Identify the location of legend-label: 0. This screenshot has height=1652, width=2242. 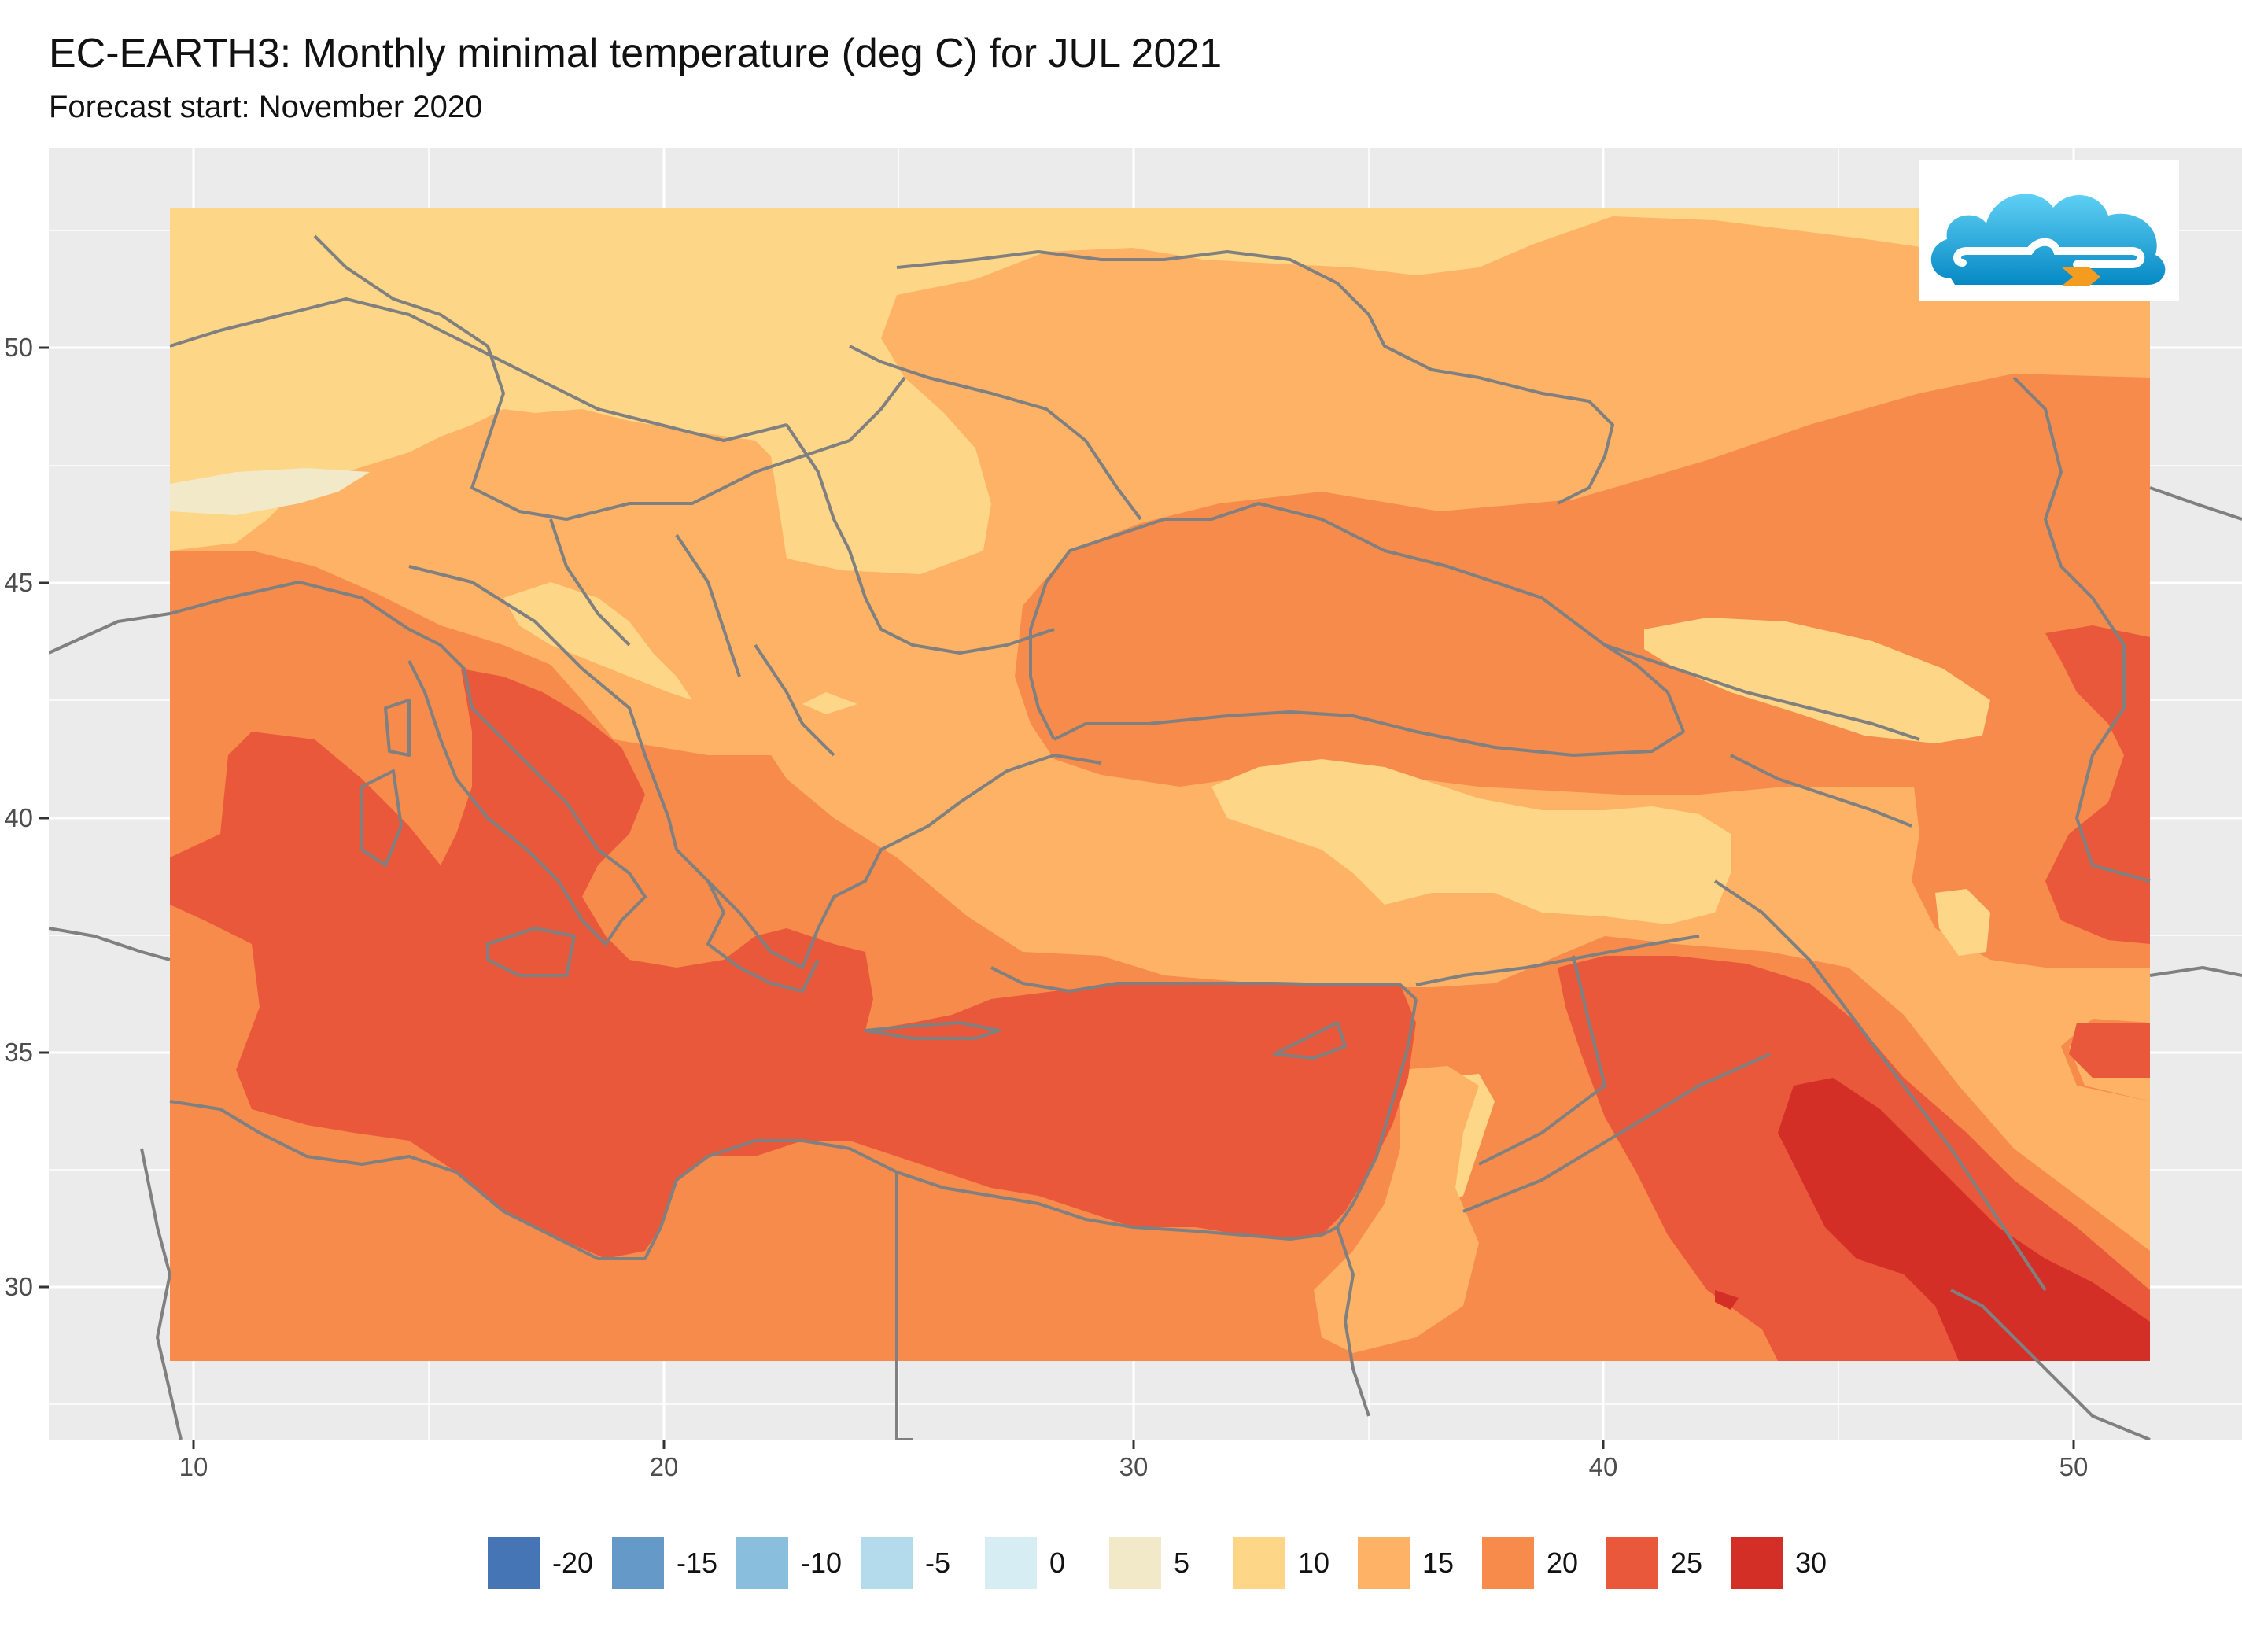
(1057, 1563).